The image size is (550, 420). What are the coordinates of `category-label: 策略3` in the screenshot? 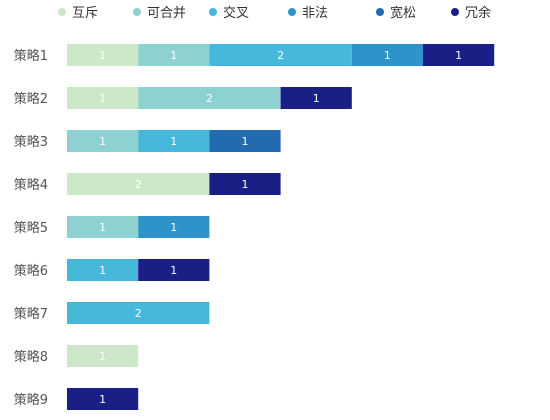 It's located at (31, 142).